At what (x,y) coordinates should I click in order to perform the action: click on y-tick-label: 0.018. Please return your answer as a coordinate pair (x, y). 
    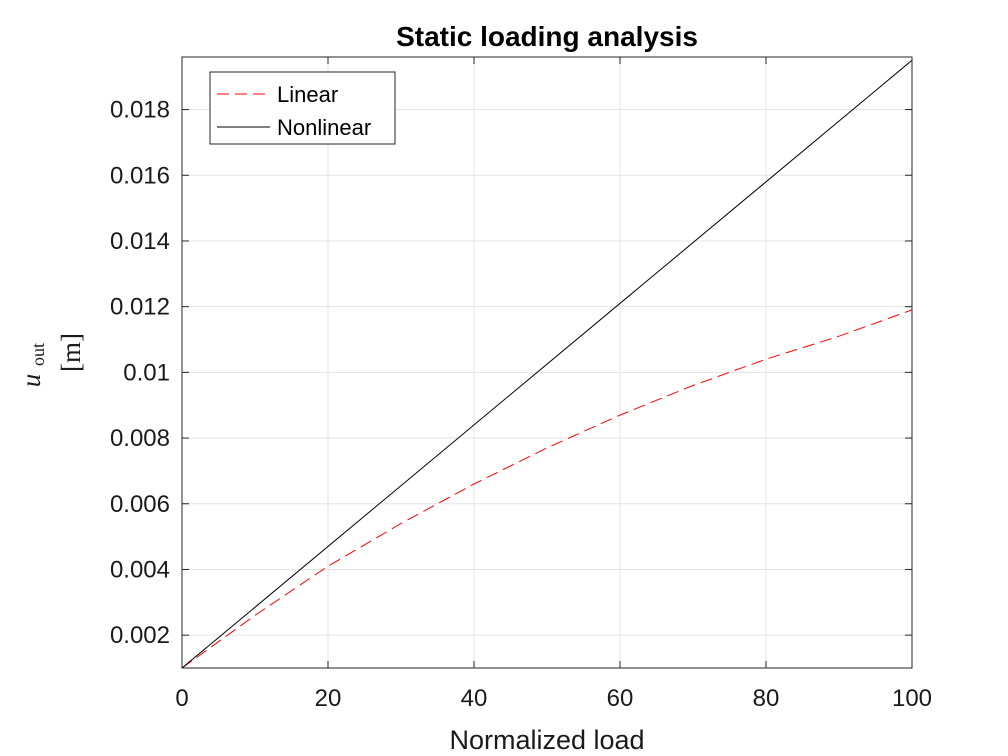
    Looking at the image, I should click on (140, 110).